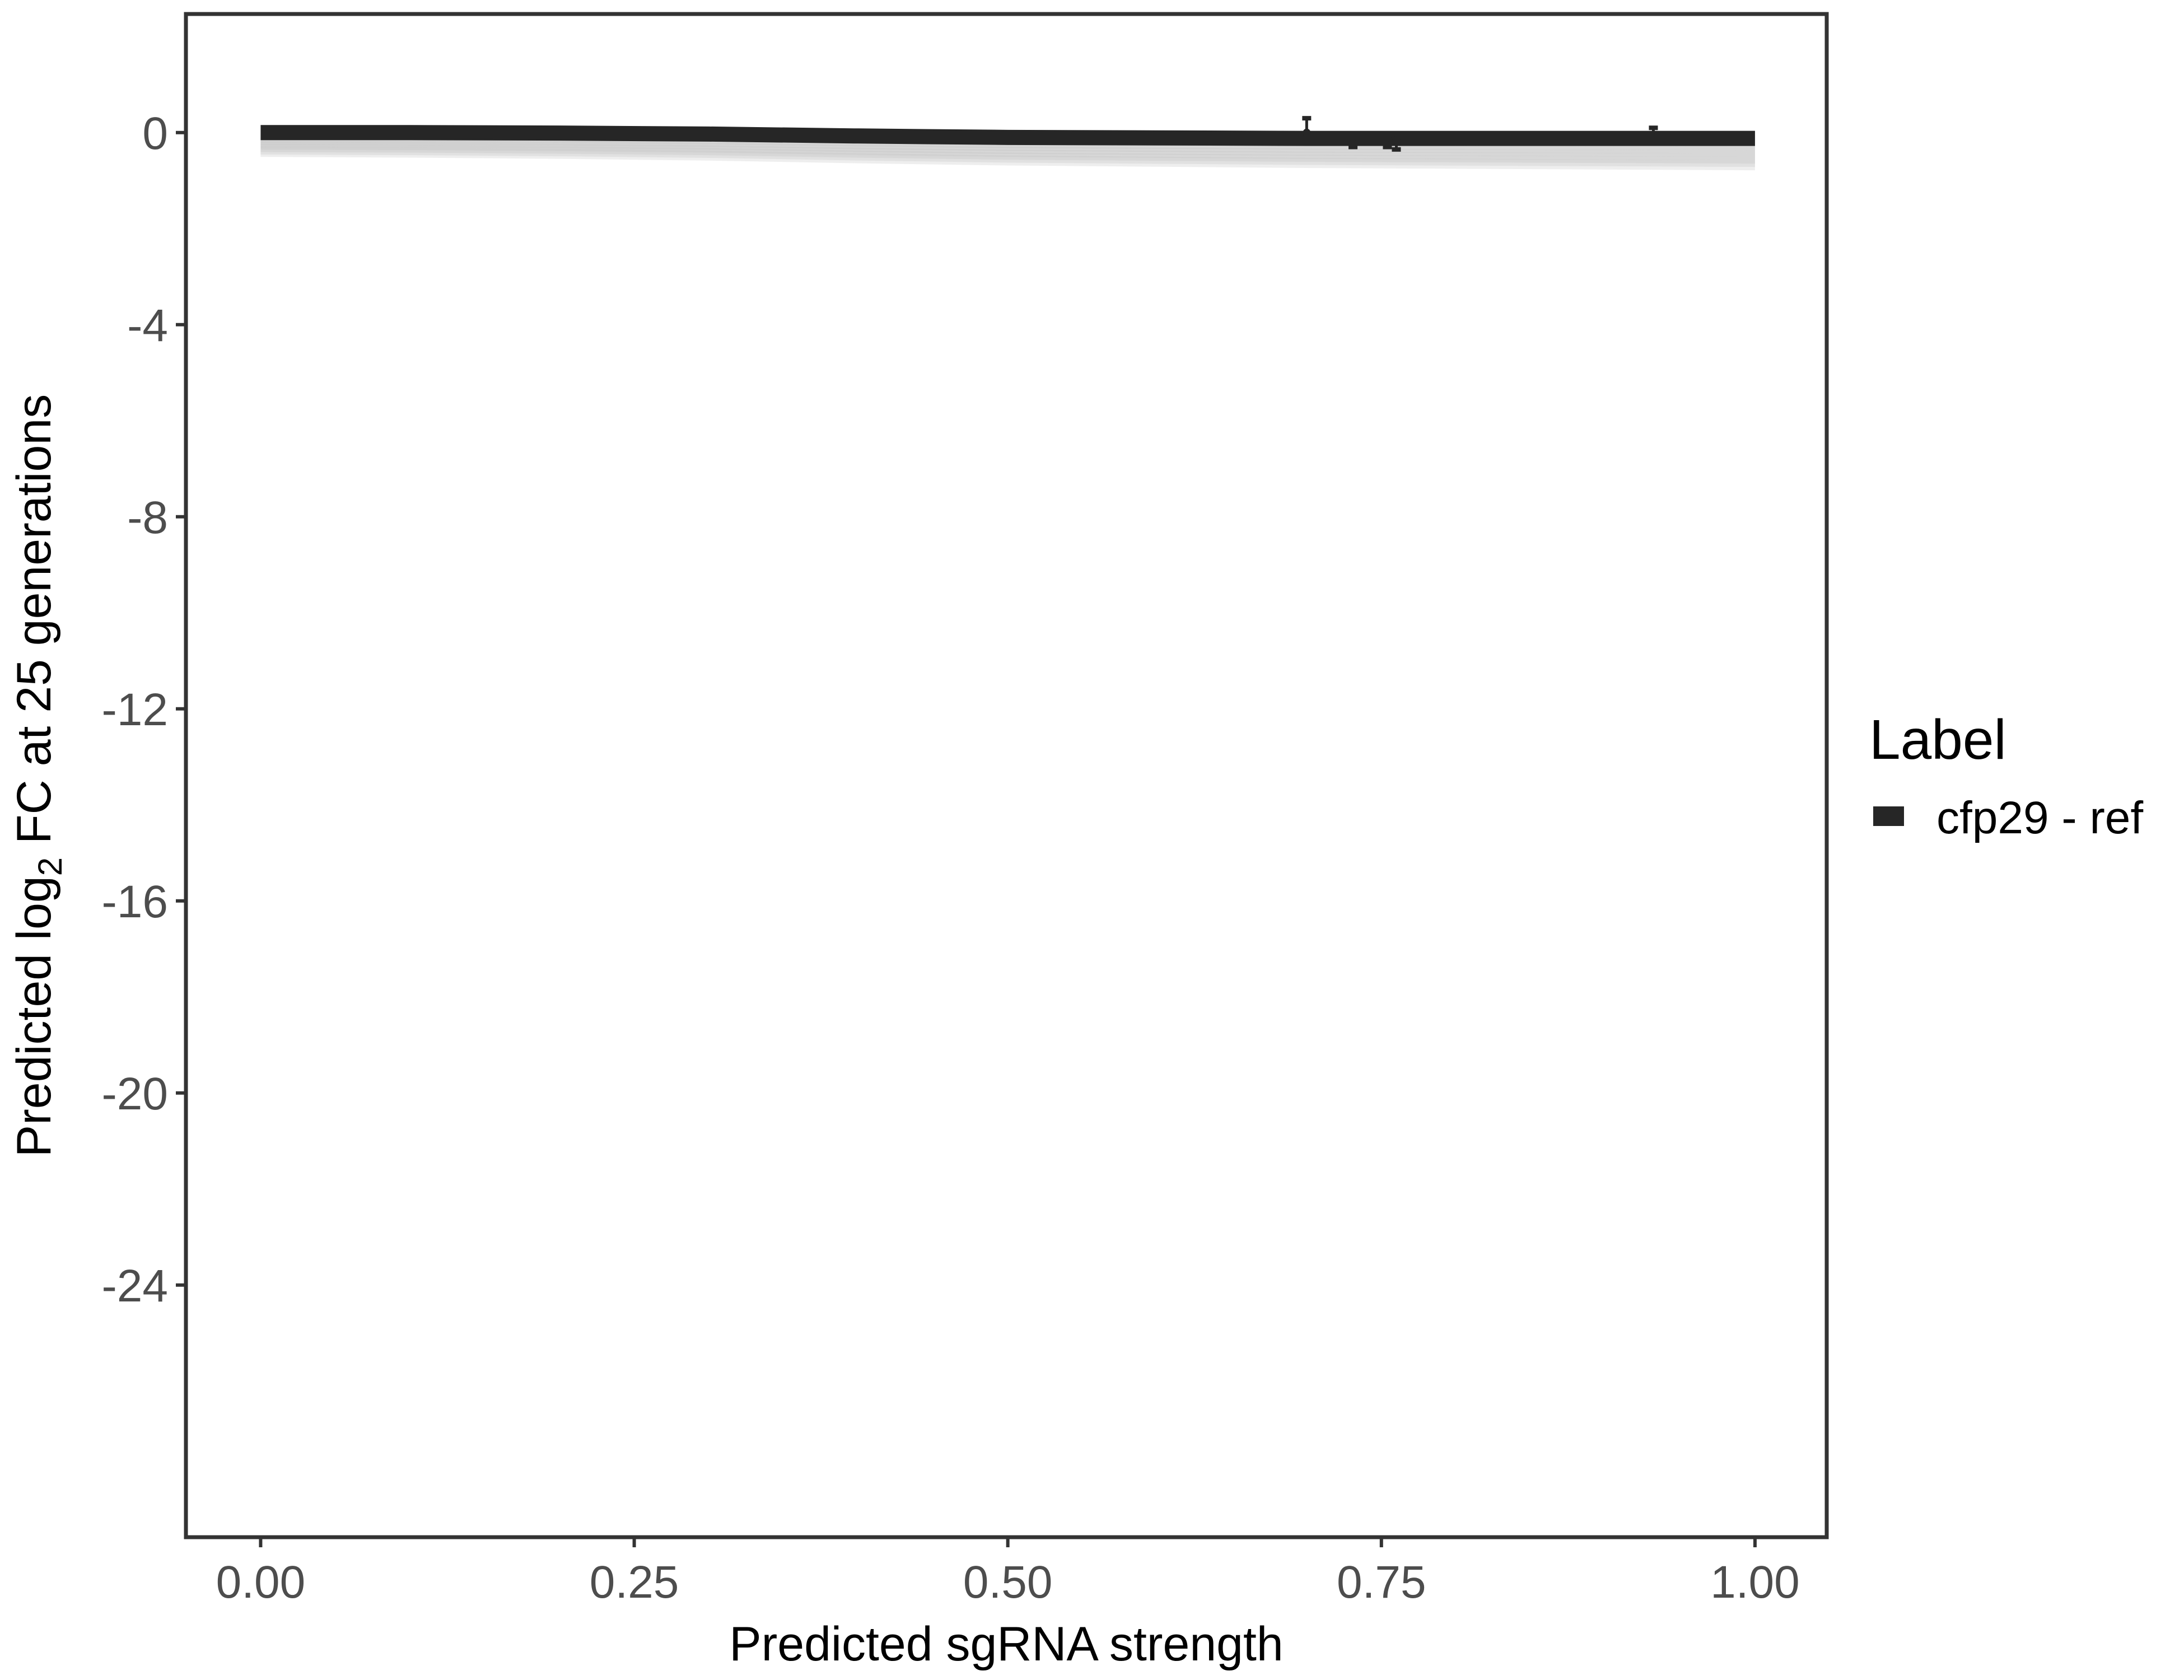 This screenshot has height=1680, width=2184. Describe the element at coordinates (148, 518) in the screenshot. I see `y-tick-label: -8` at that location.